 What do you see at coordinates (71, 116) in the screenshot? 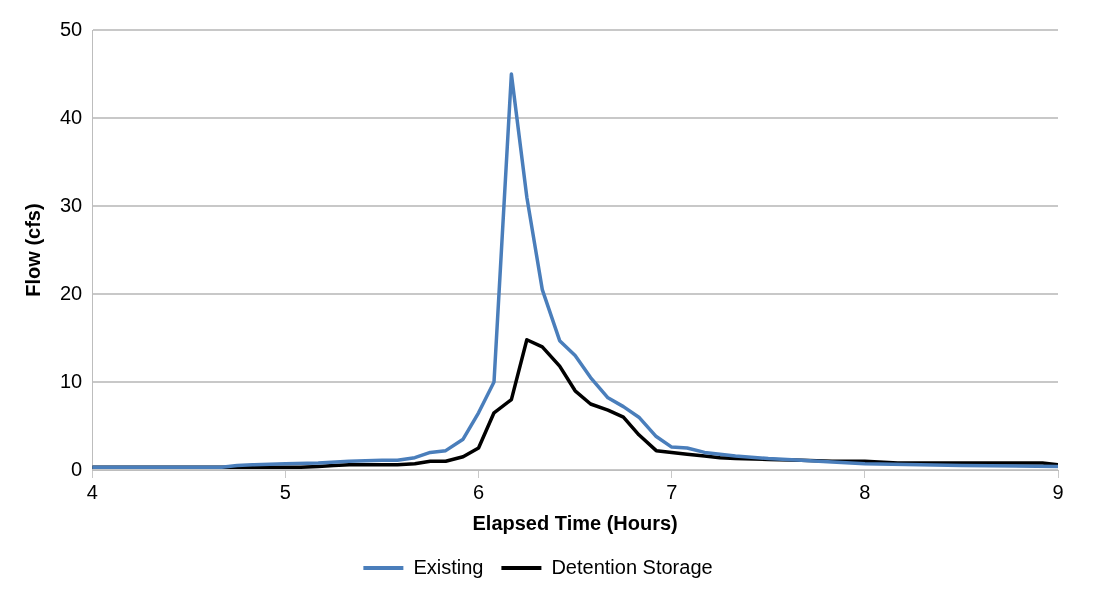
I see `y-tick-label: 40` at bounding box center [71, 116].